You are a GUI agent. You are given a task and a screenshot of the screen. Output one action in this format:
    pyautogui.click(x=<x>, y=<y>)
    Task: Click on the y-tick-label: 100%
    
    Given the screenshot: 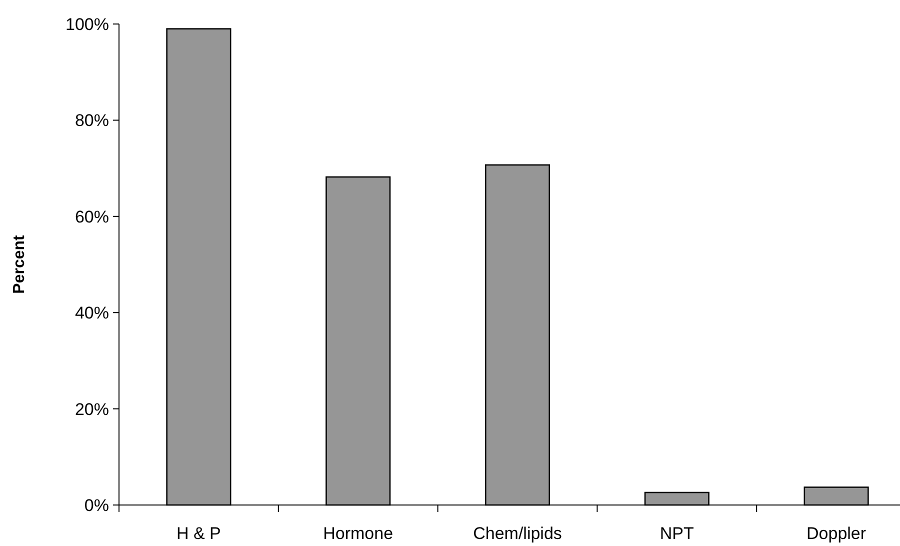 What is the action you would take?
    pyautogui.click(x=87, y=24)
    